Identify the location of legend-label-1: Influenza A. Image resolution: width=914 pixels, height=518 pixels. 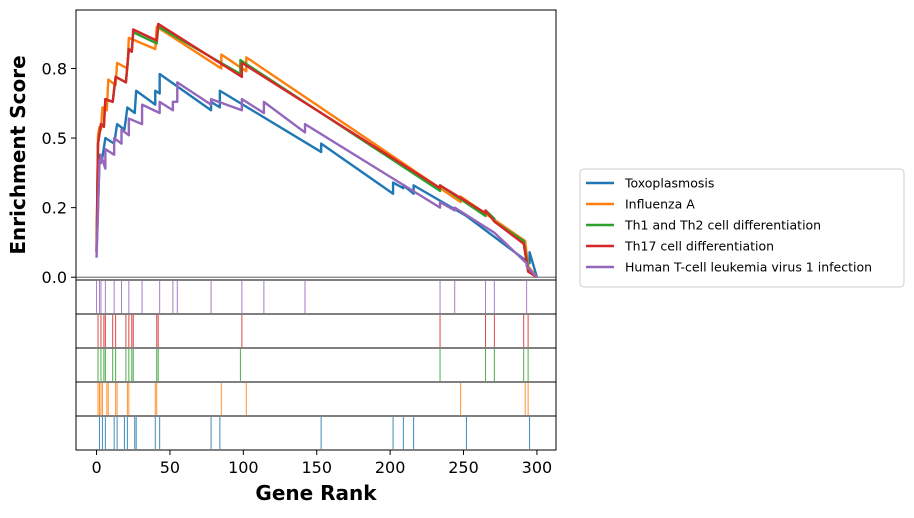
(660, 204).